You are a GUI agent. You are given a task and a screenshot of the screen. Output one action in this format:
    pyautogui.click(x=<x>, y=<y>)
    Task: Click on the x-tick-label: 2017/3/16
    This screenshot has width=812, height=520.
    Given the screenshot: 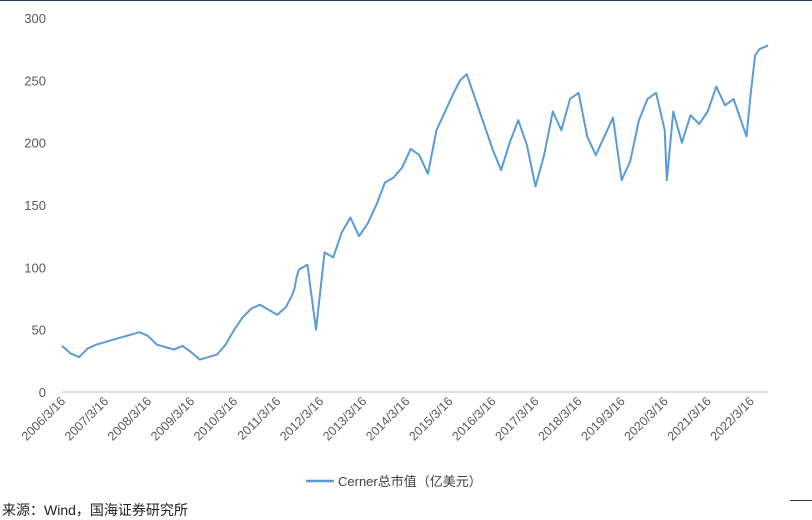 What is the action you would take?
    pyautogui.click(x=516, y=418)
    